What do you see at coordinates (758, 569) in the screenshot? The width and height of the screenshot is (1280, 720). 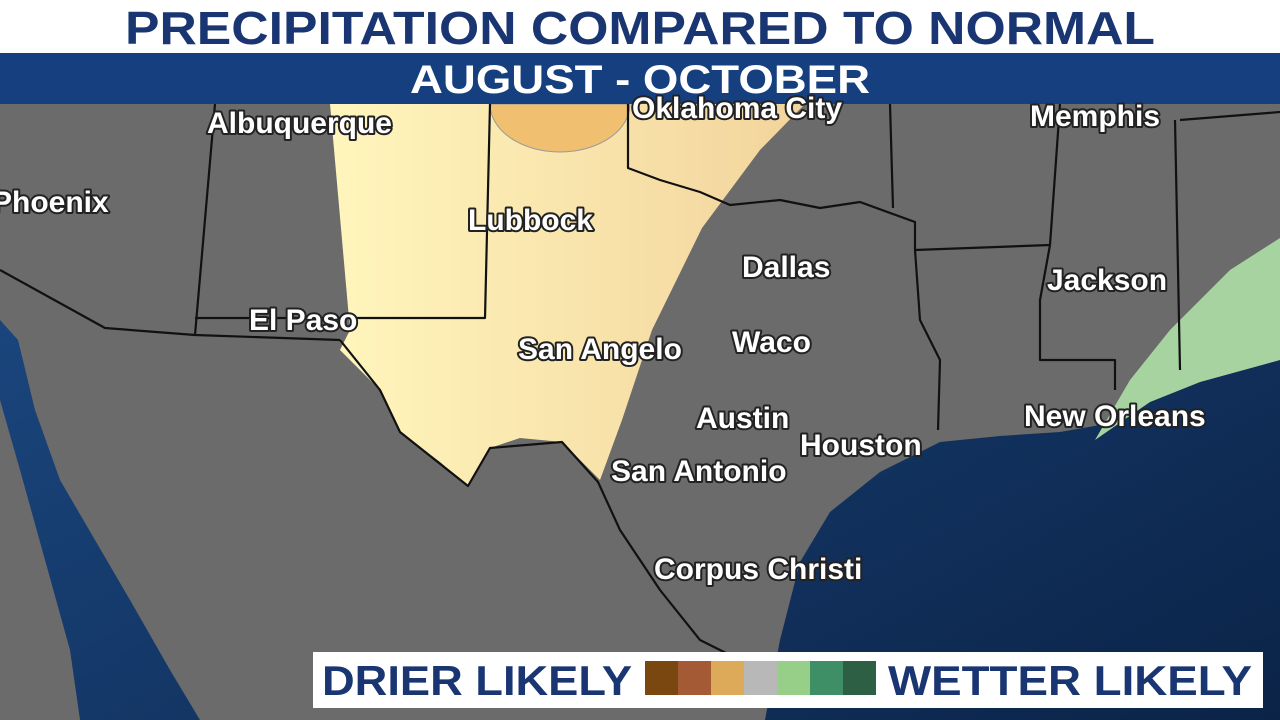 I see `city-label: Corpus Christi` at bounding box center [758, 569].